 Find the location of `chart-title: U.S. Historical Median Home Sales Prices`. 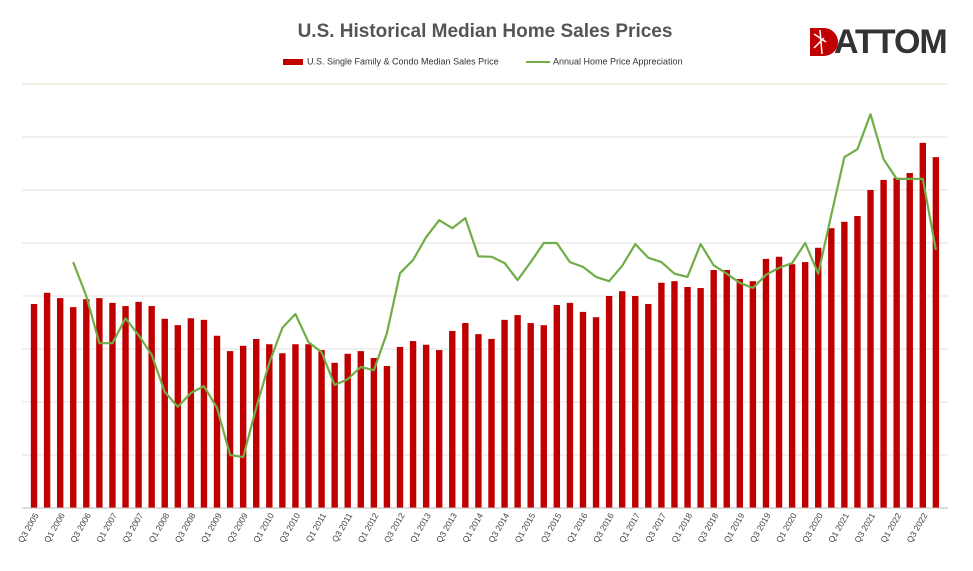

chart-title: U.S. Historical Median Home Sales Prices is located at coordinates (485, 31).